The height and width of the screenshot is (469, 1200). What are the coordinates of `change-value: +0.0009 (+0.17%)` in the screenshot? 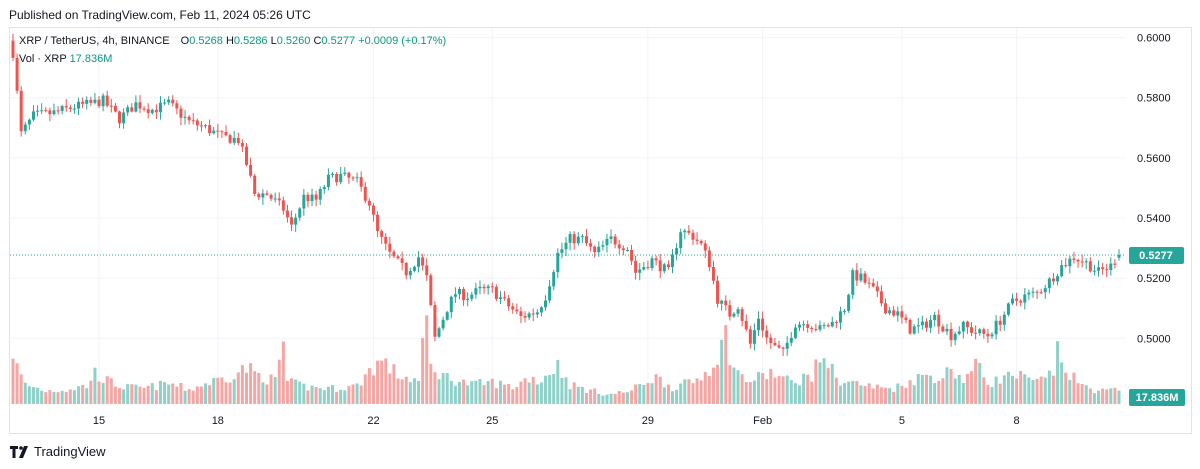 It's located at (402, 41).